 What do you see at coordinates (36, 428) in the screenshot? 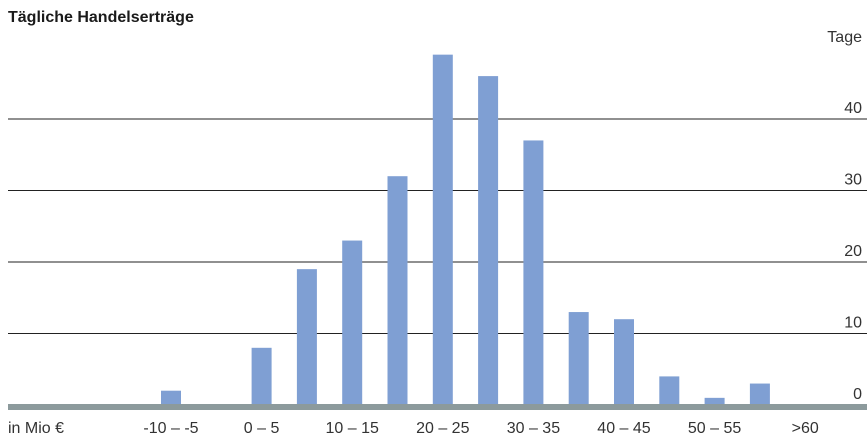
I see `x-axis-label: in Mio €` at bounding box center [36, 428].